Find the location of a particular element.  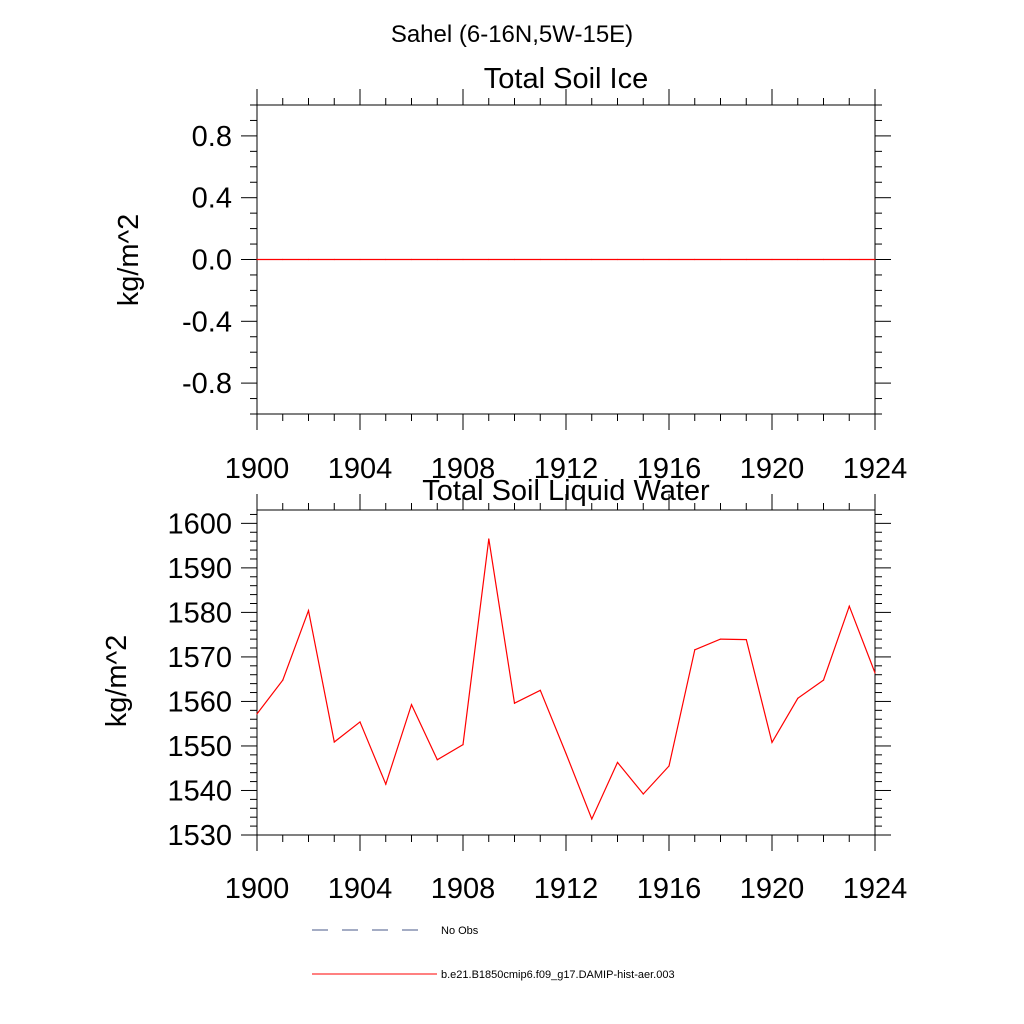

legend-obs-label: No Obs is located at coordinates (460, 931).